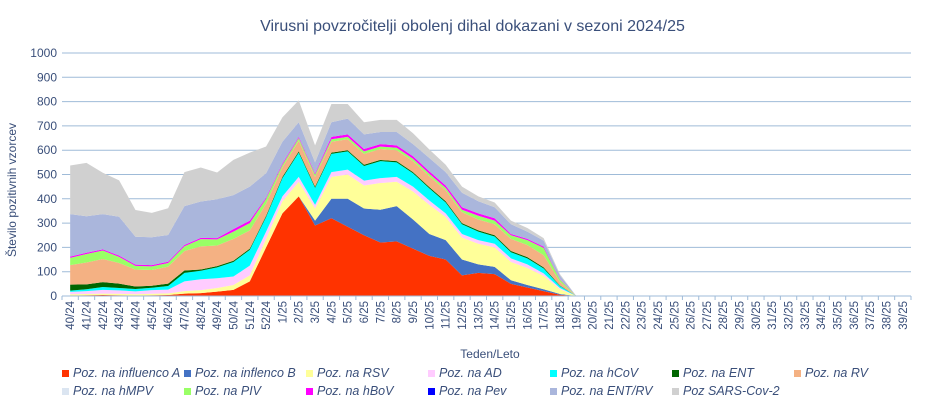  I want to click on legend-item: Poz. na PIV, so click(245, 391).